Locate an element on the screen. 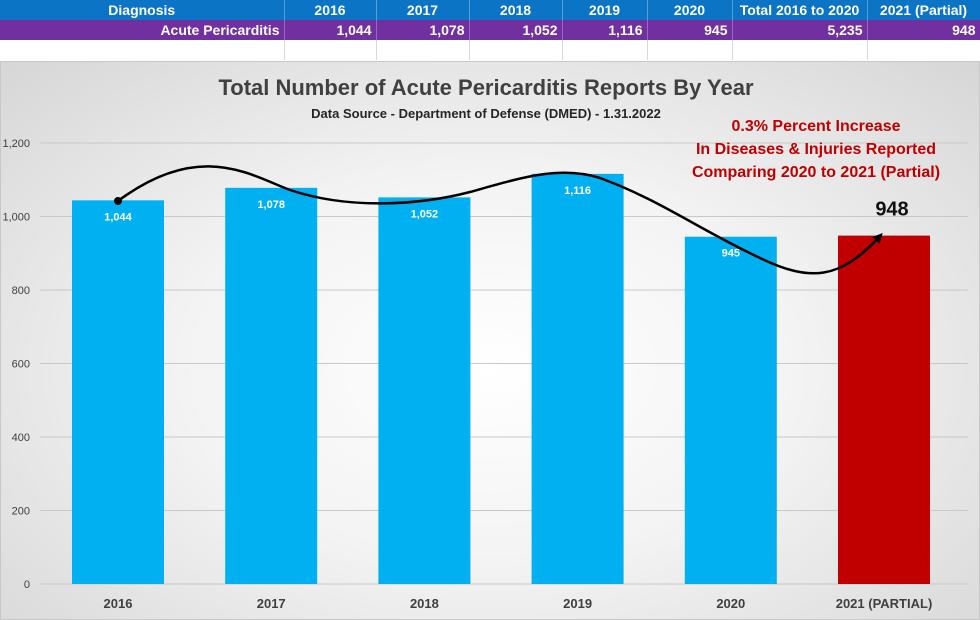 Image resolution: width=980 pixels, height=620 pixels. table-header-cell: 2019 is located at coordinates (605, 10).